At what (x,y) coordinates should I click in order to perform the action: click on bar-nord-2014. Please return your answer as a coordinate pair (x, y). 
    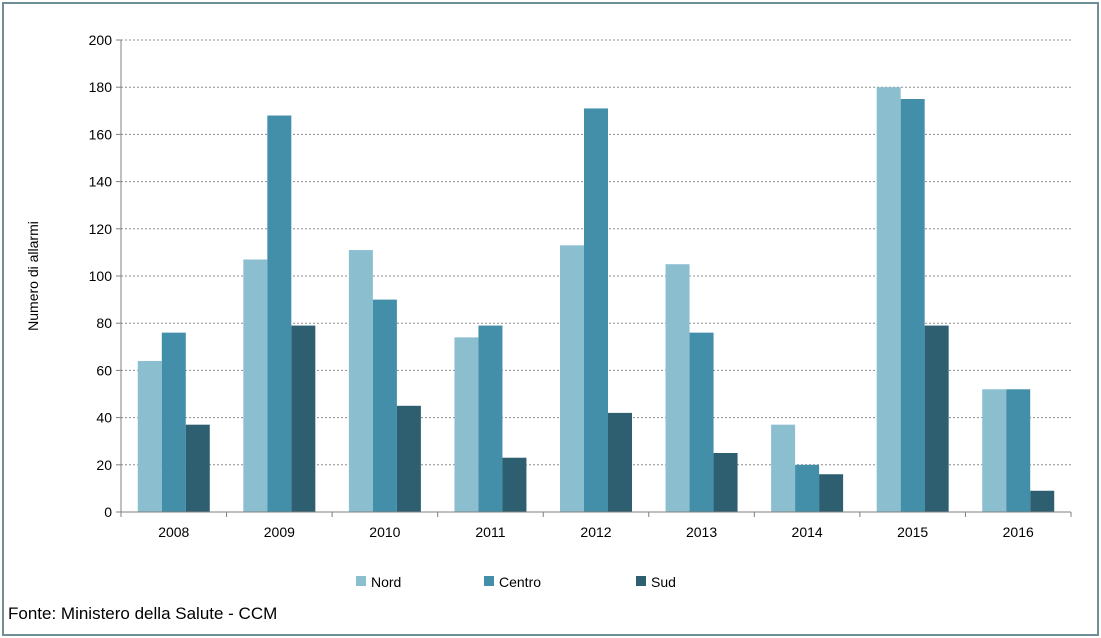
    Looking at the image, I should click on (783, 468).